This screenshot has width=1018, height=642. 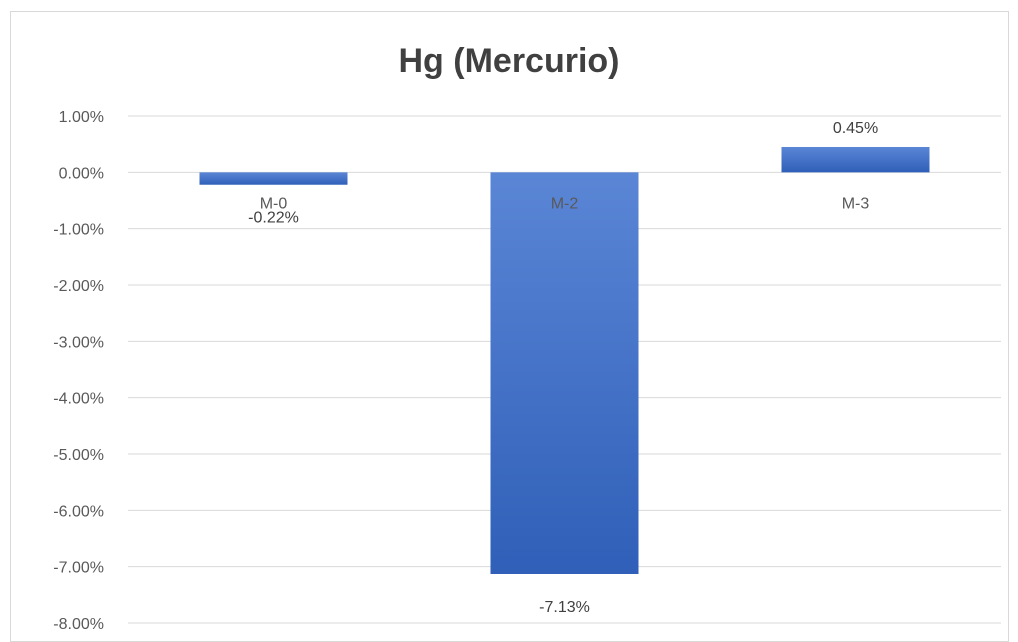 What do you see at coordinates (78, 342) in the screenshot?
I see `y-tick-label: -3.00%` at bounding box center [78, 342].